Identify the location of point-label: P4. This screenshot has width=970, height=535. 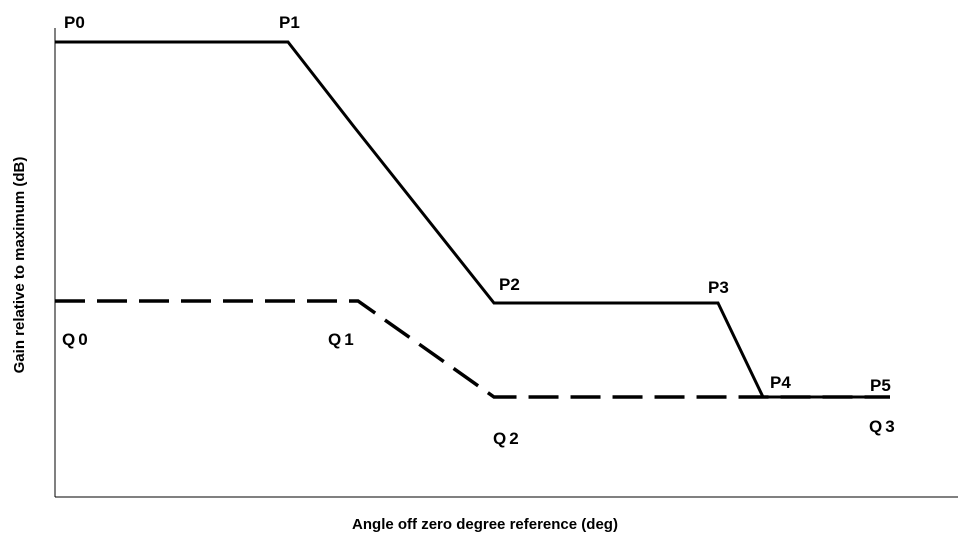
(780, 382).